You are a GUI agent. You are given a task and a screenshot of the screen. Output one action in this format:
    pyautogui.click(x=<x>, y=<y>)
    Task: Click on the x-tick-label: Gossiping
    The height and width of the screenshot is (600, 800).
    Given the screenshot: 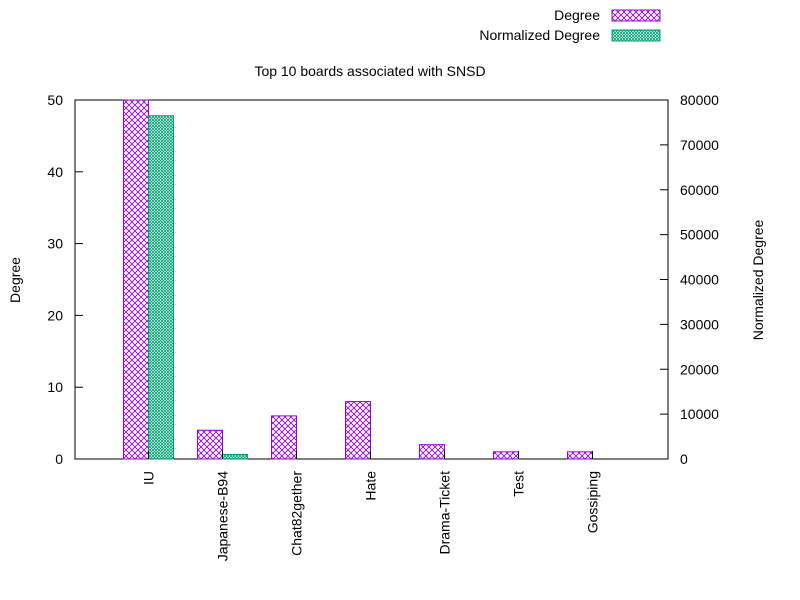 What is the action you would take?
    pyautogui.click(x=593, y=502)
    